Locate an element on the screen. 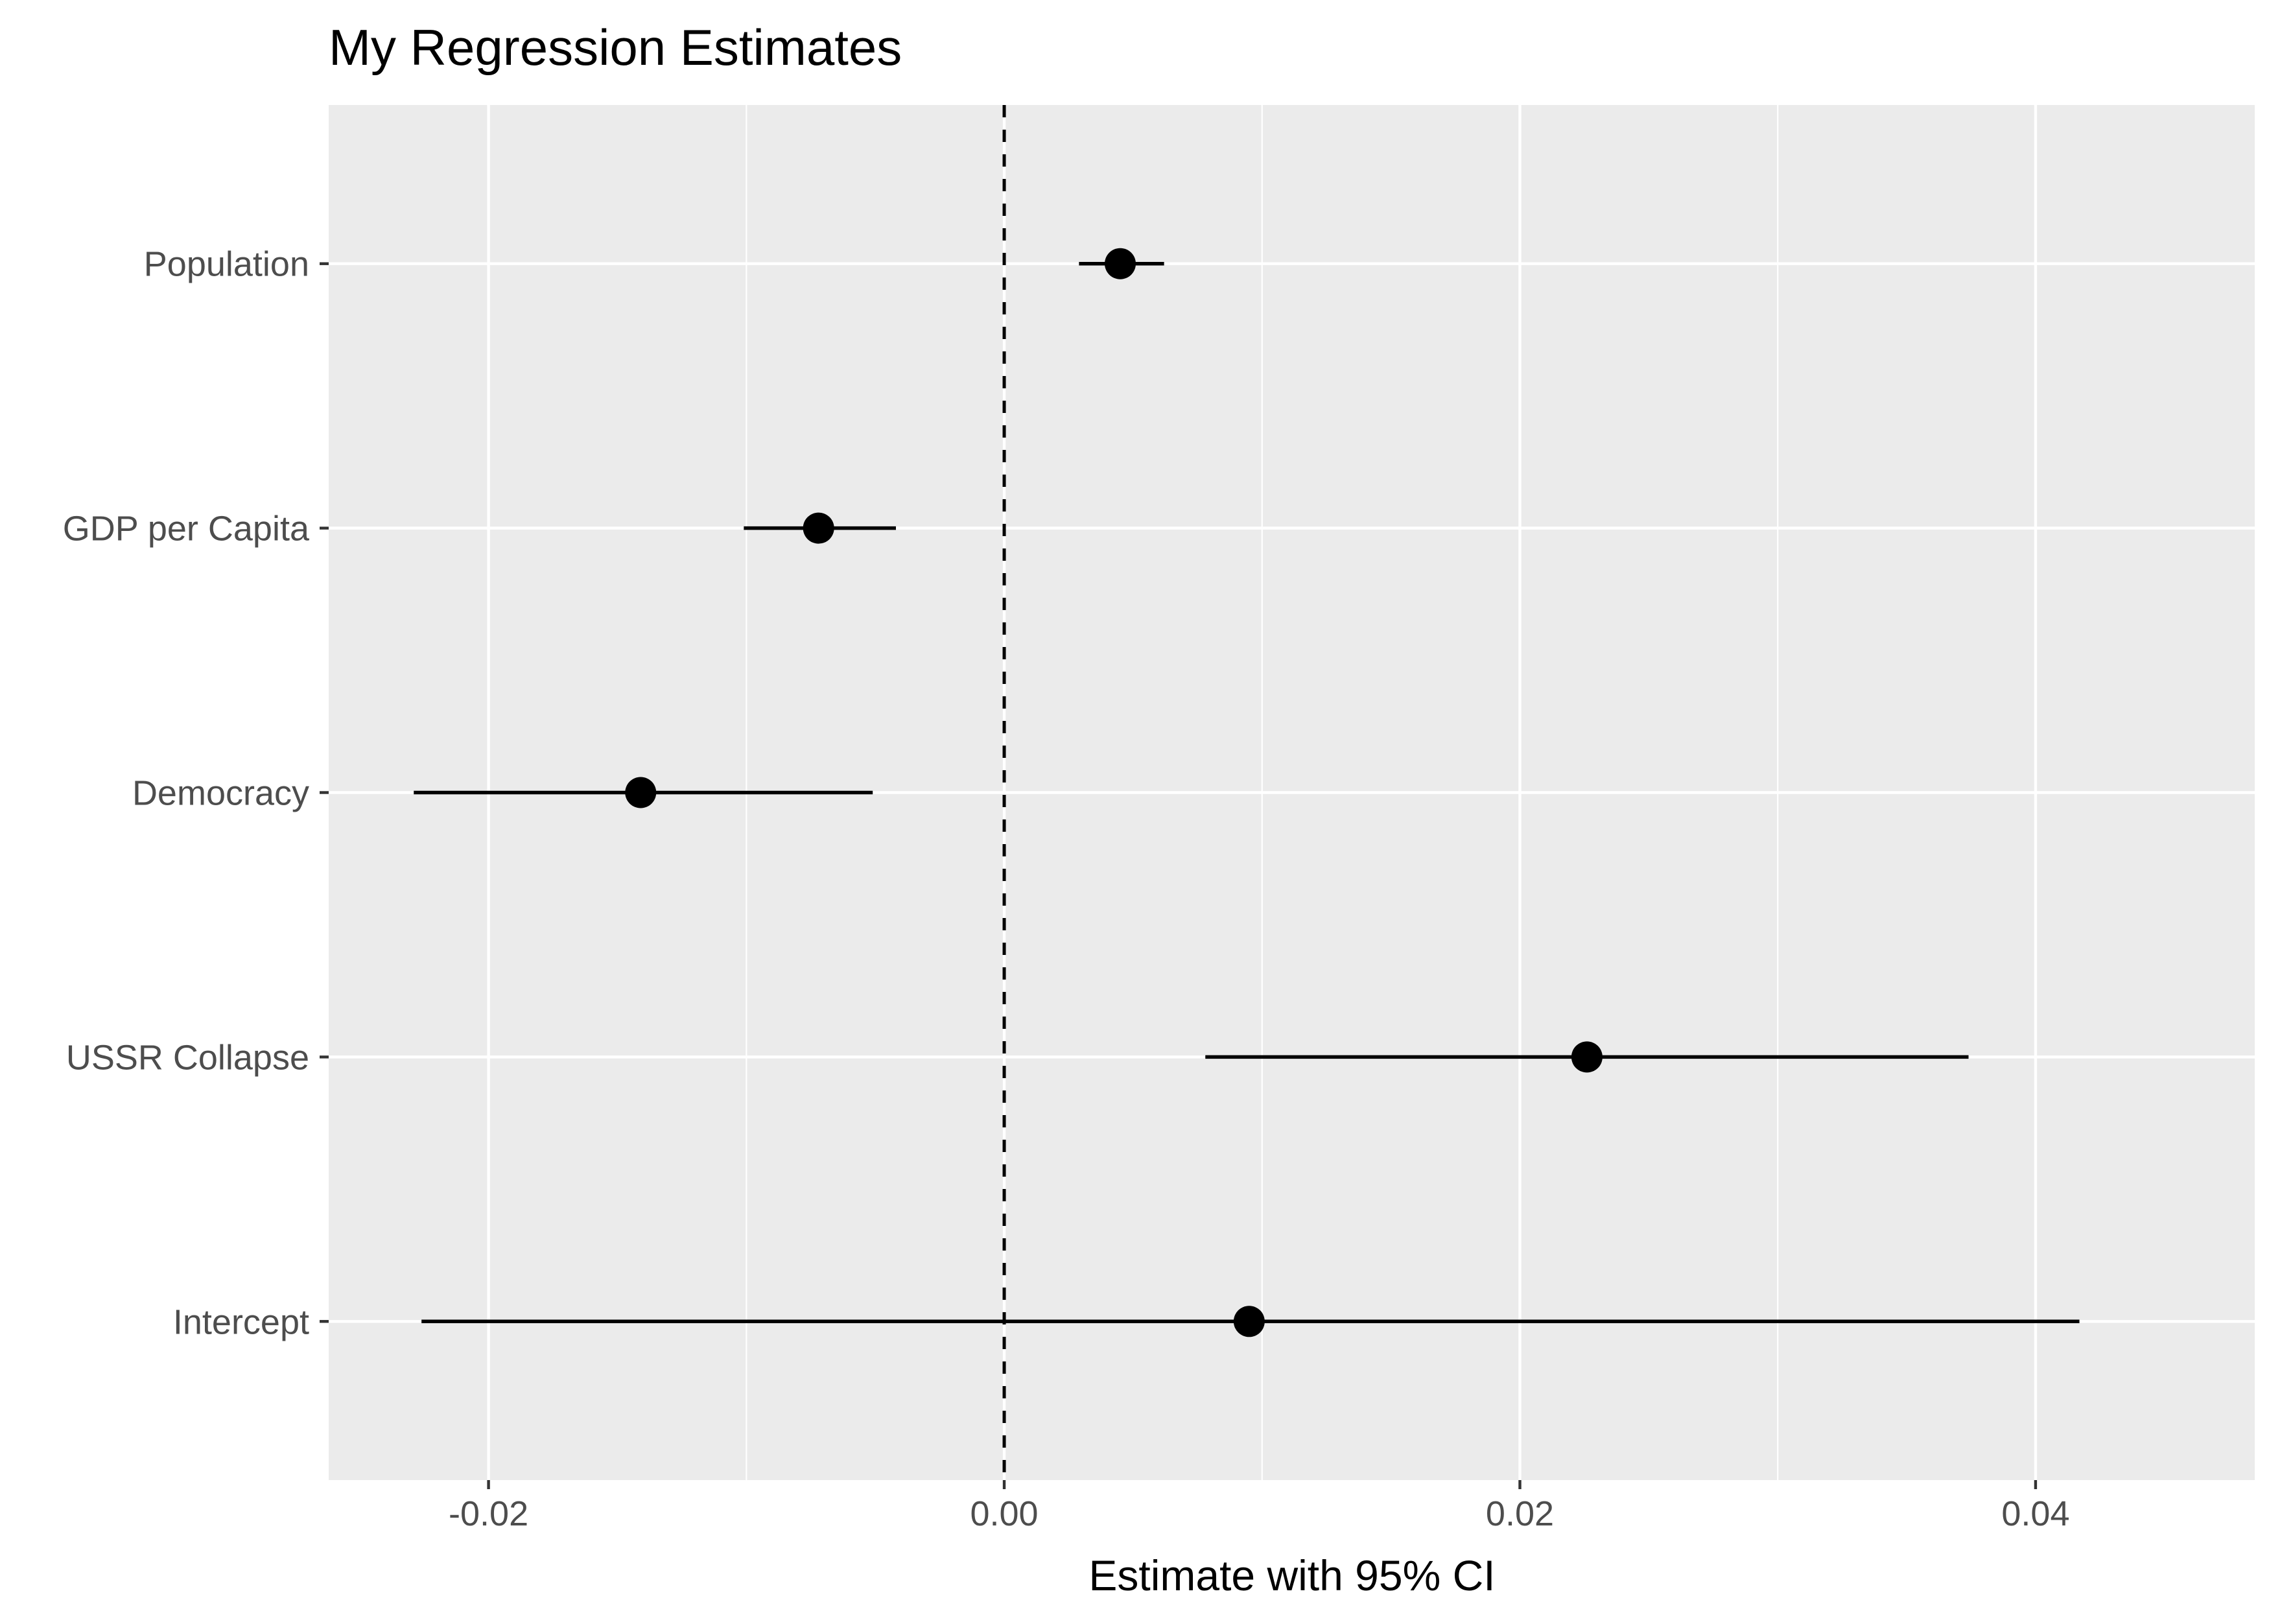 The height and width of the screenshot is (1624, 2269). estimate-point-intercept is located at coordinates (1249, 1321).